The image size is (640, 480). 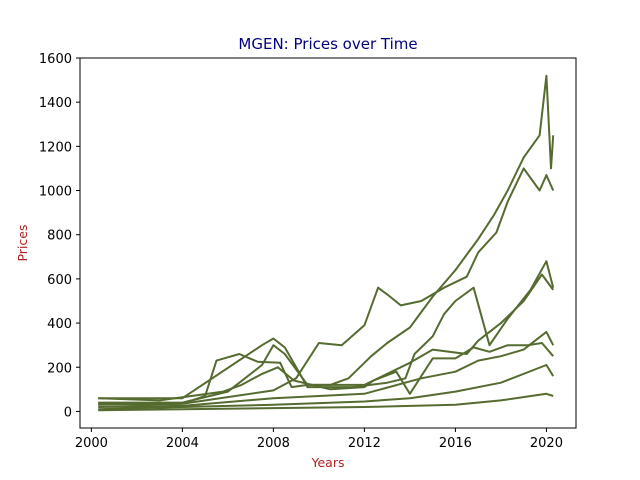 I want to click on y-tick-label: 800, so click(x=59, y=236).